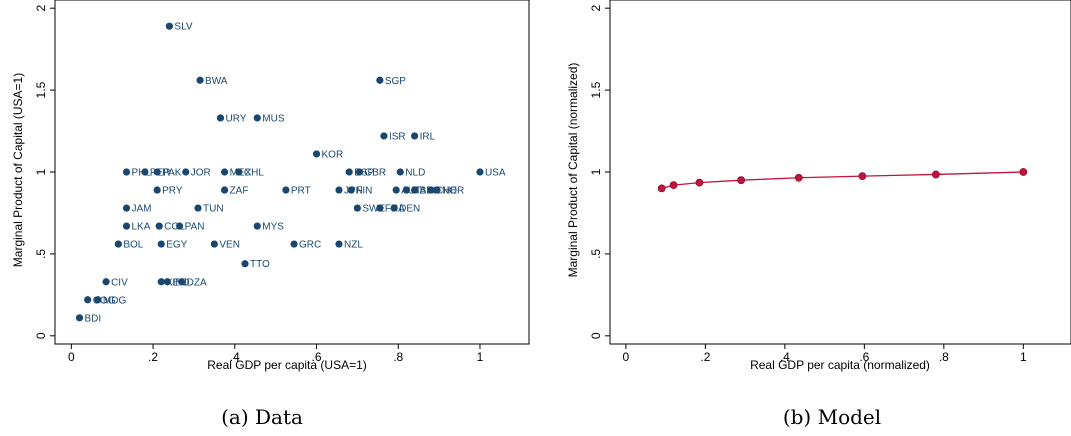 The image size is (1071, 436). I want to click on point-label-fin: FIN, so click(364, 191).